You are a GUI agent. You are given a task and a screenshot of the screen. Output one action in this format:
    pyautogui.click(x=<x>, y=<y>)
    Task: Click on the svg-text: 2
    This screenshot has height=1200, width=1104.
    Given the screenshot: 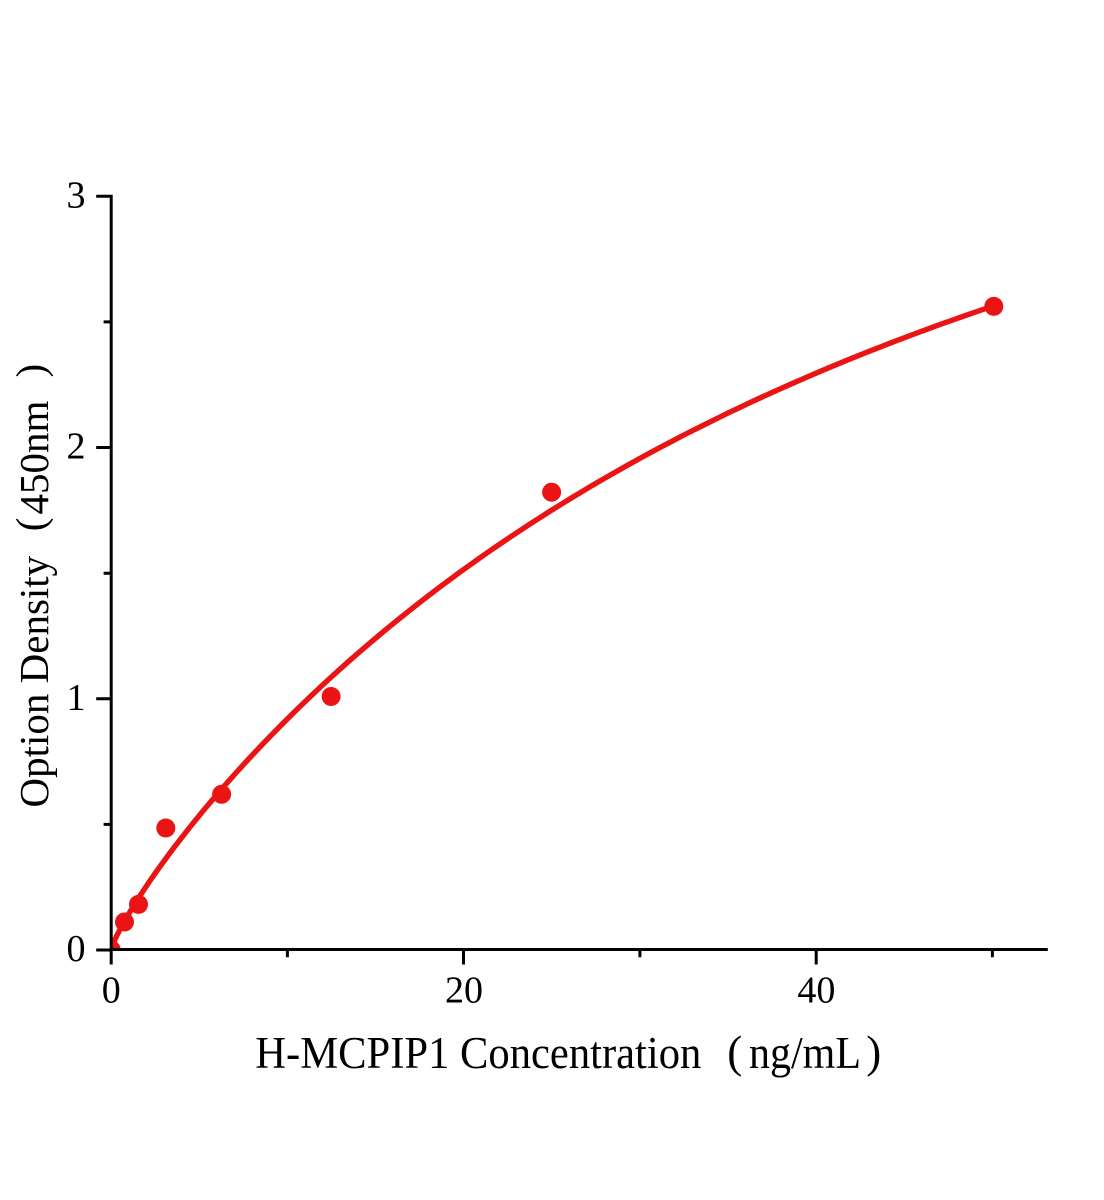 What is the action you would take?
    pyautogui.click(x=76, y=447)
    